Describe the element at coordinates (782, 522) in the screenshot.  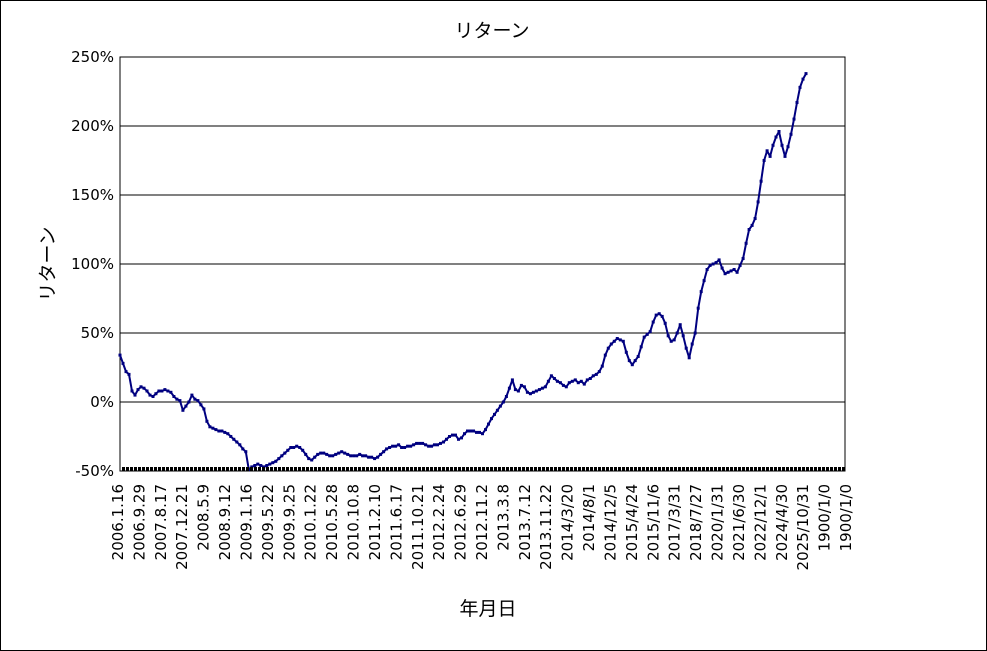
I see `x-tick-label: 2024/4/30` at that location.